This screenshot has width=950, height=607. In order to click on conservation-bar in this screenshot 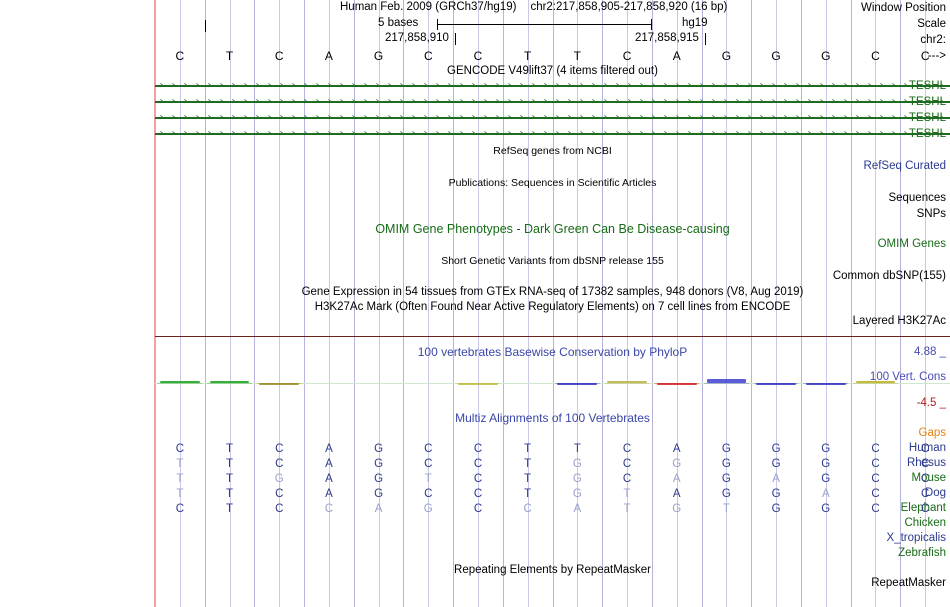, I will do `click(229, 381)`.